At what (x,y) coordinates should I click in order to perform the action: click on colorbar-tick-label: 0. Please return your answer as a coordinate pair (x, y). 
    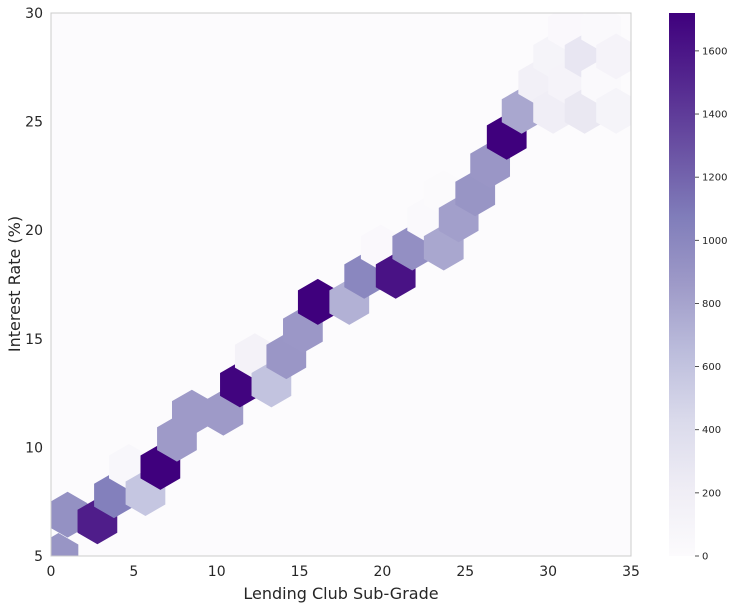
    Looking at the image, I should click on (705, 557).